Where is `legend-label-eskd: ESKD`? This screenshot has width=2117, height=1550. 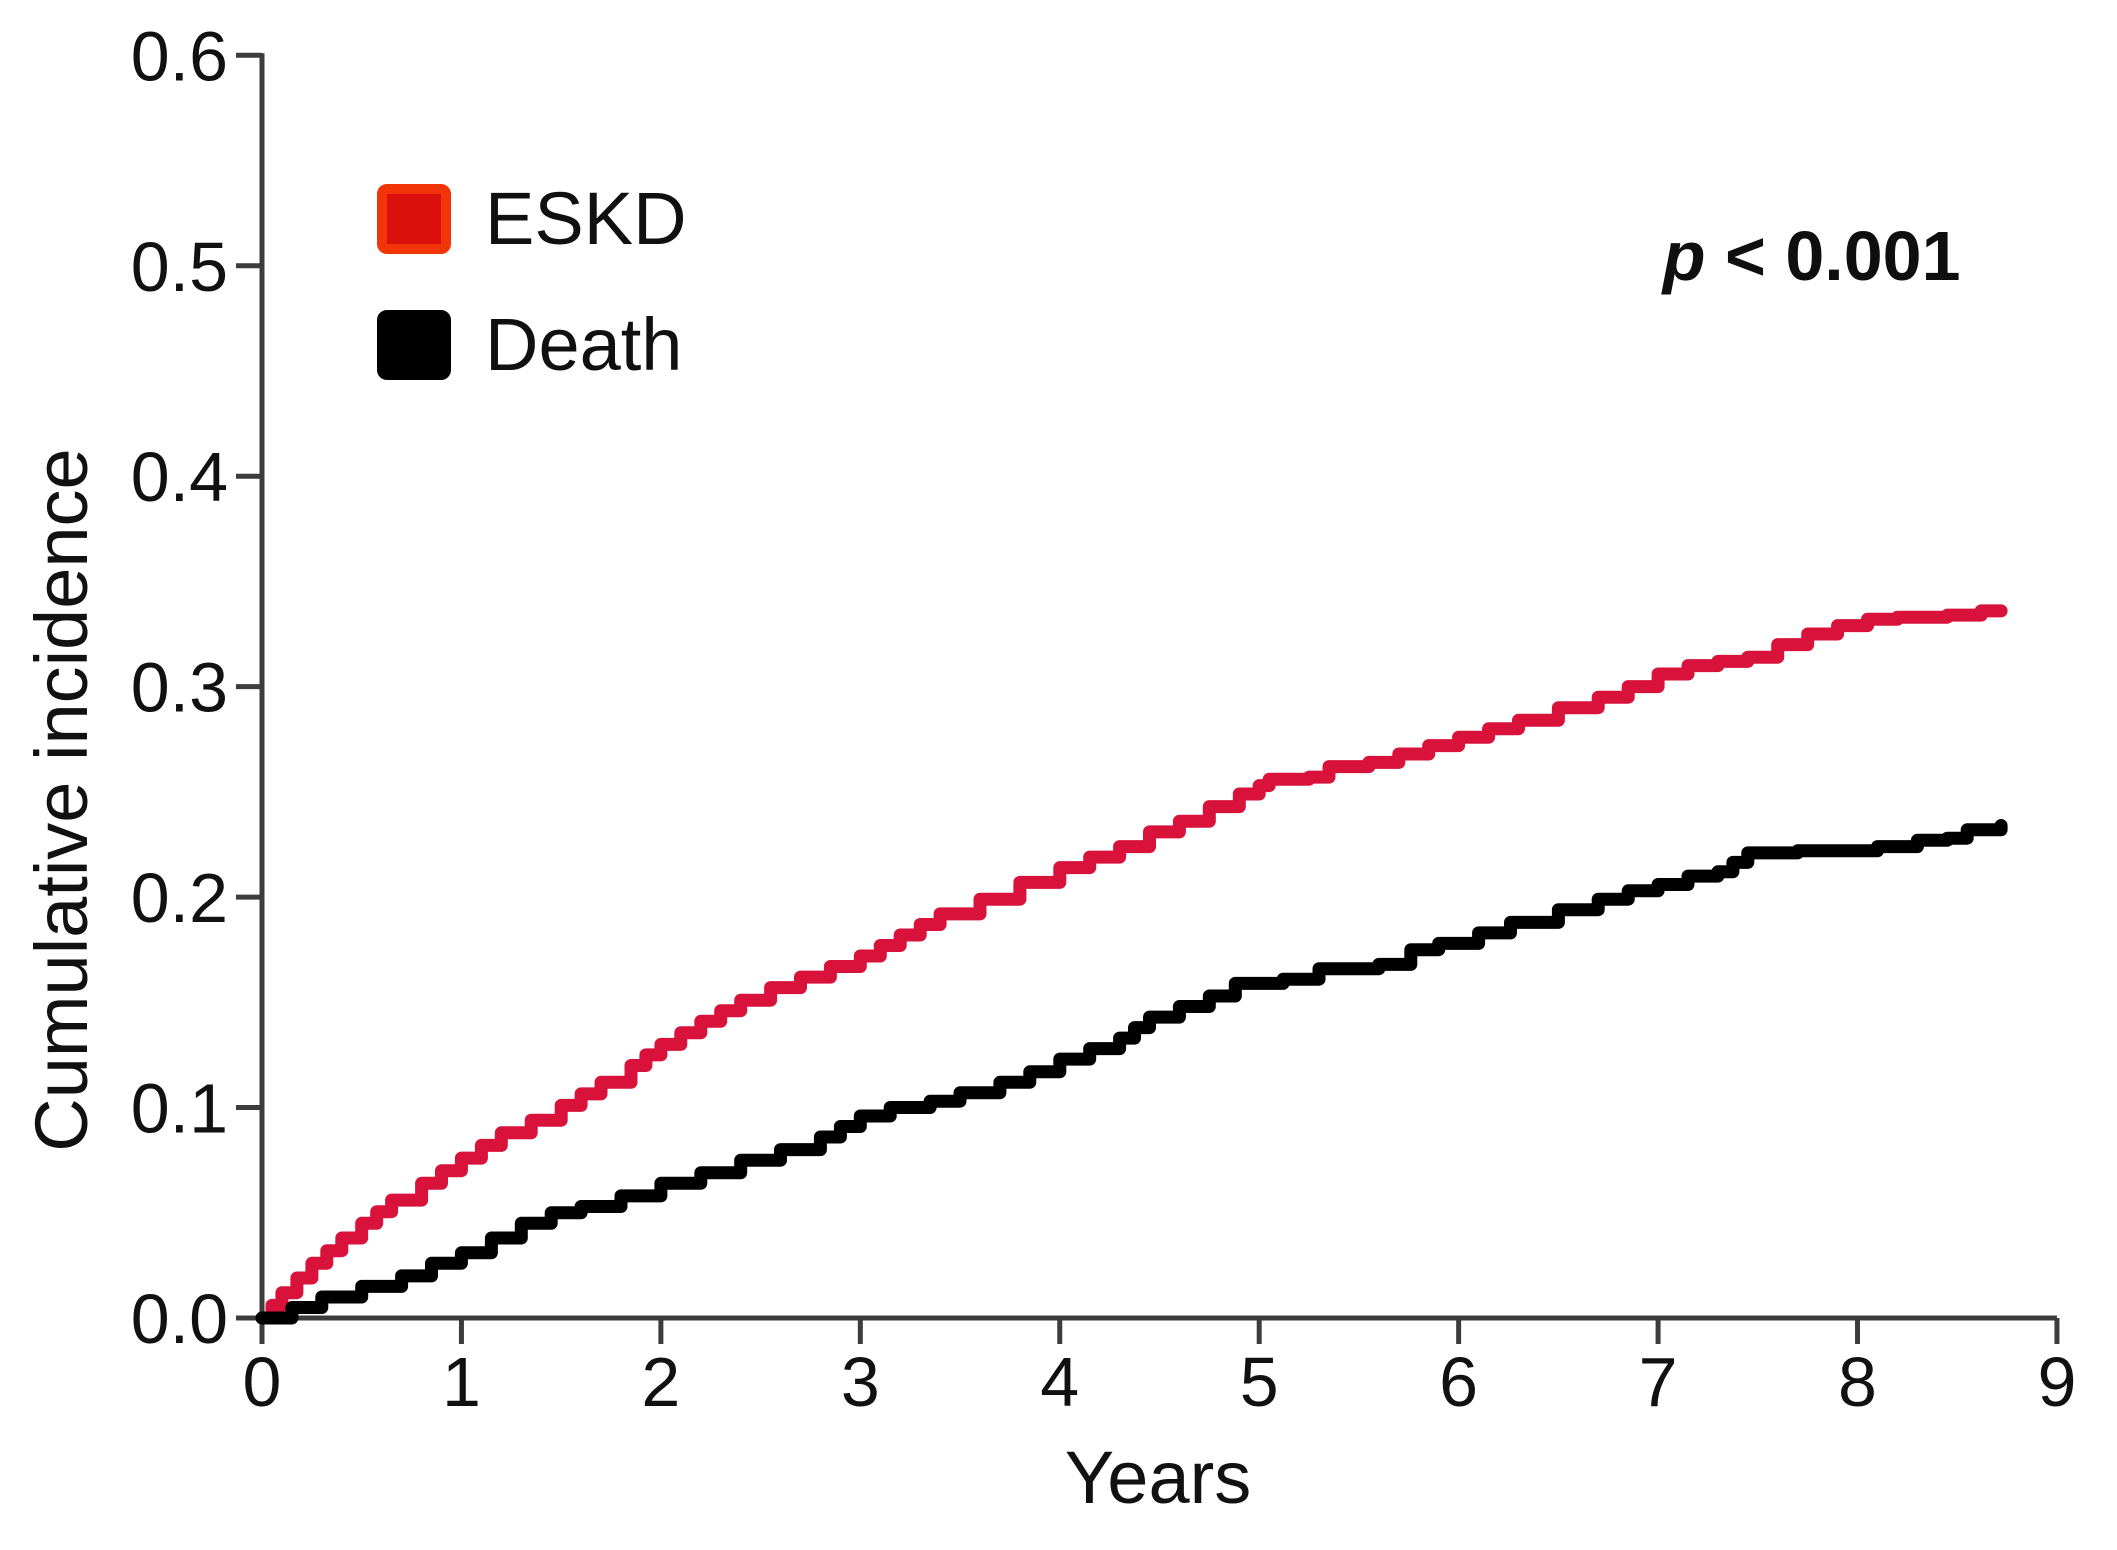
legend-label-eskd: ESKD is located at coordinates (586, 218).